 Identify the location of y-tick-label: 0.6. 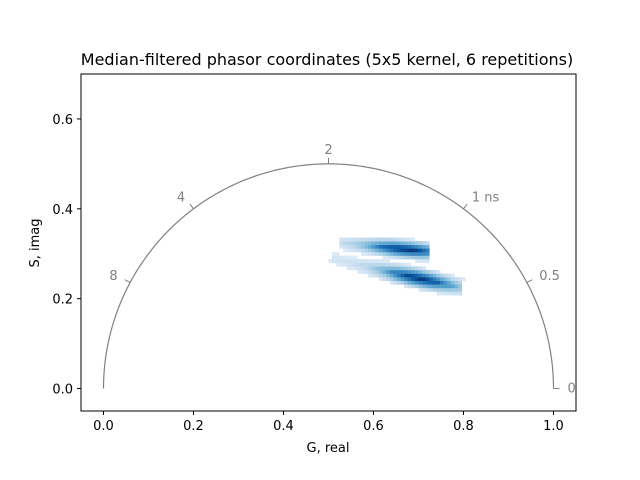
(62, 120).